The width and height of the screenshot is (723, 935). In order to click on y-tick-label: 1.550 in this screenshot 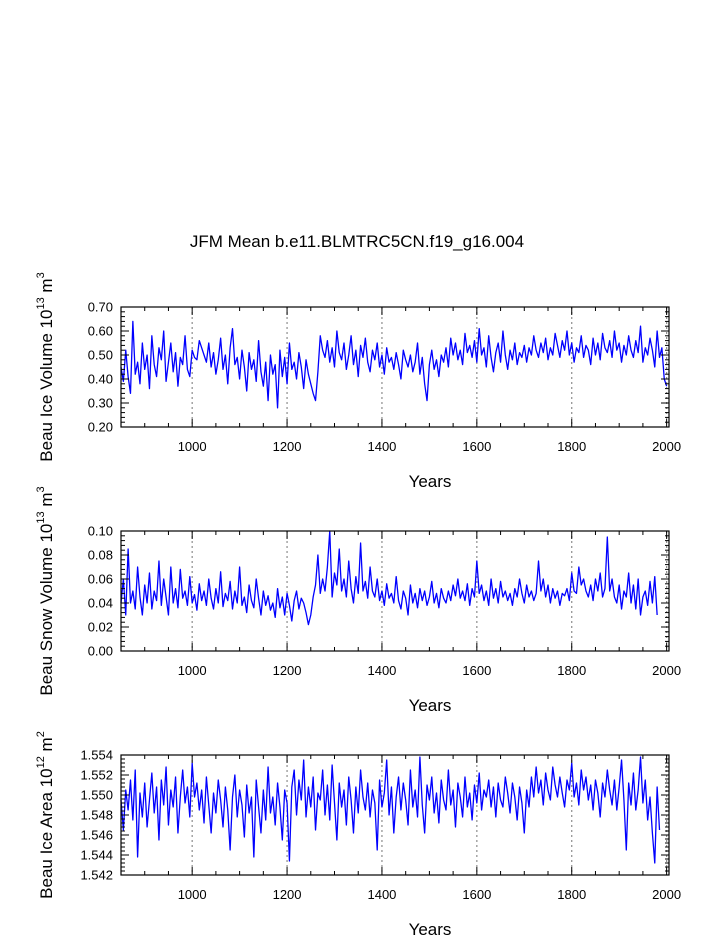, I will do `click(96, 795)`.